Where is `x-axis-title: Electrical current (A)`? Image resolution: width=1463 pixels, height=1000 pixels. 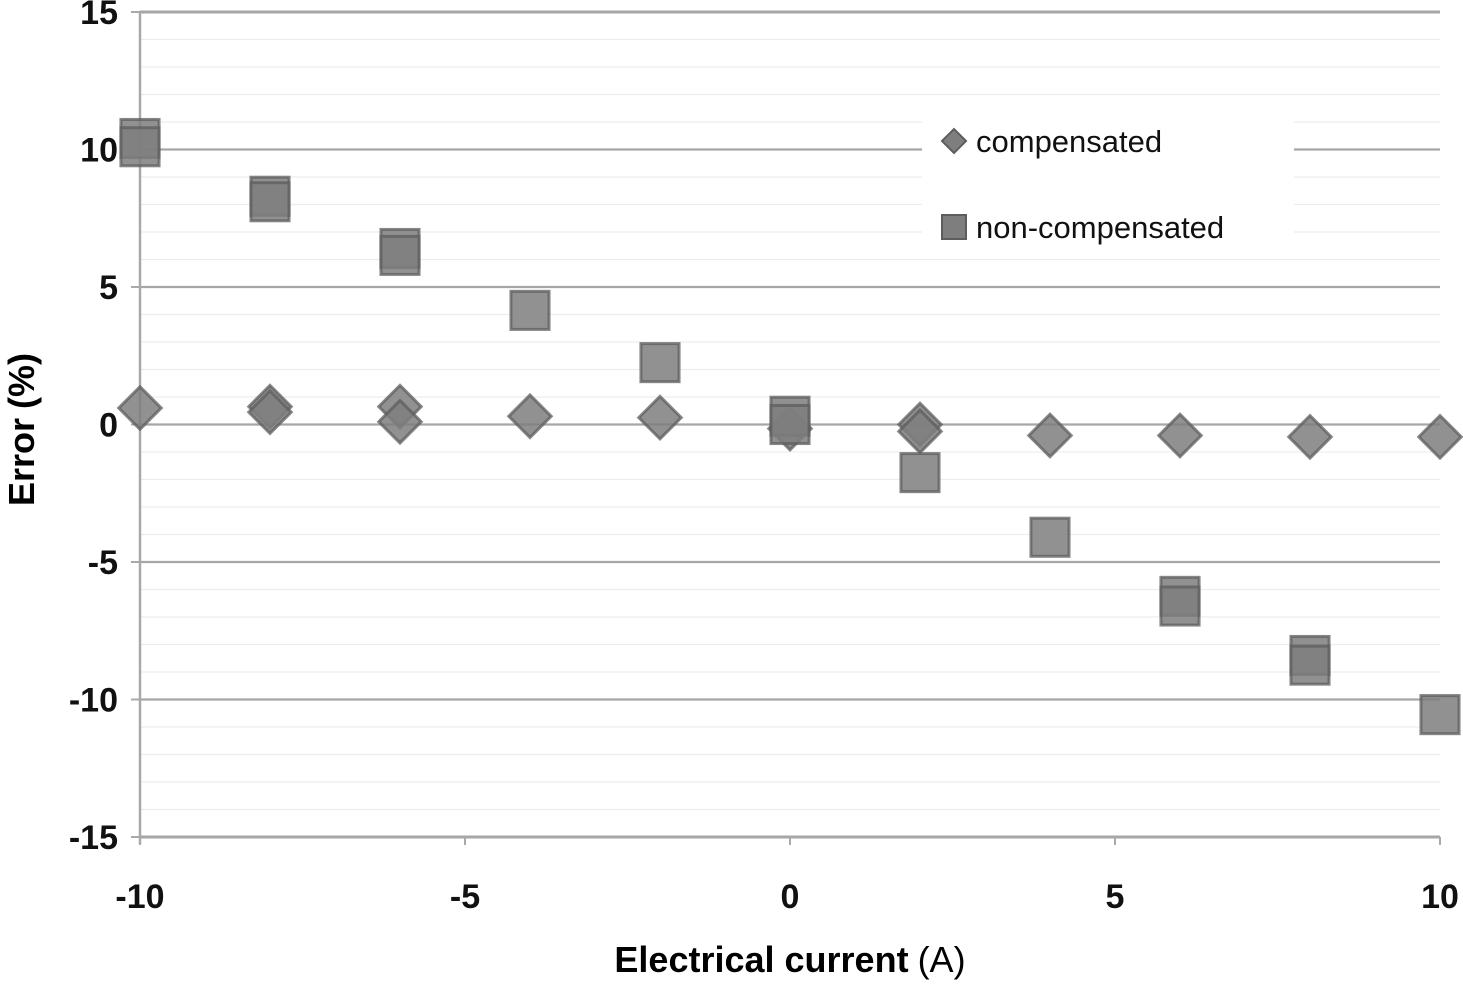 x-axis-title: Electrical current (A) is located at coordinates (789, 959).